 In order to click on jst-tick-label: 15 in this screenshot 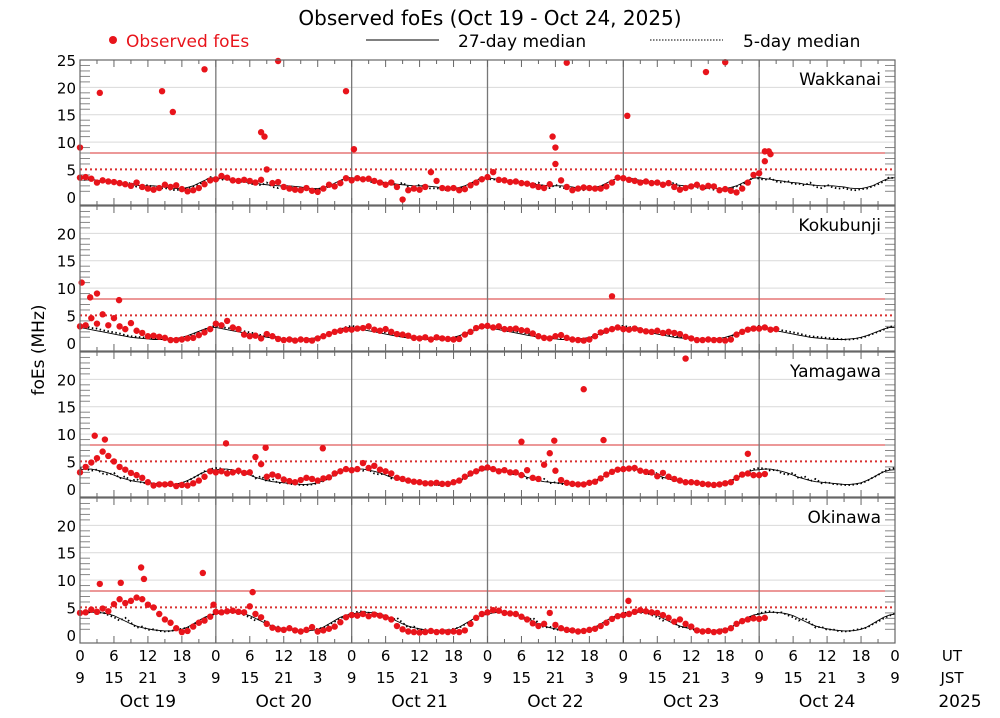, I will do `click(793, 678)`.